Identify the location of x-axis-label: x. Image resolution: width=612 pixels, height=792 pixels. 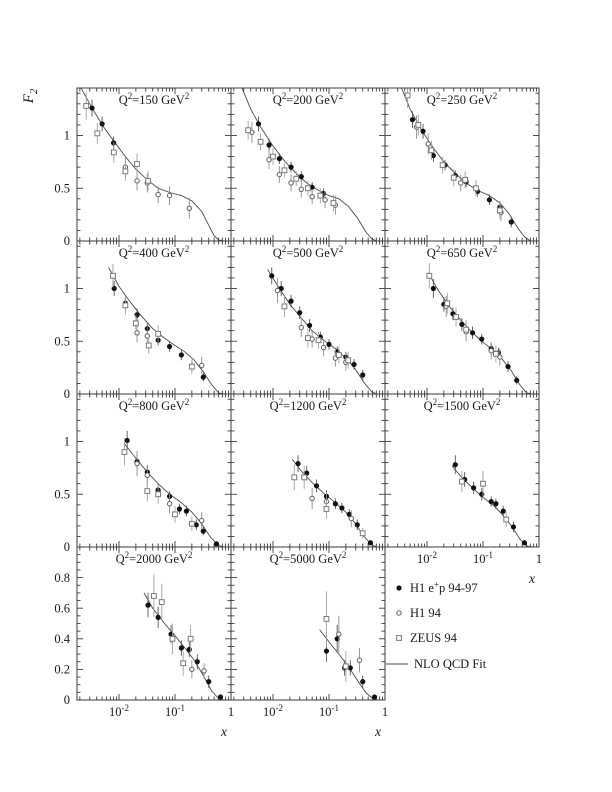
(377, 731).